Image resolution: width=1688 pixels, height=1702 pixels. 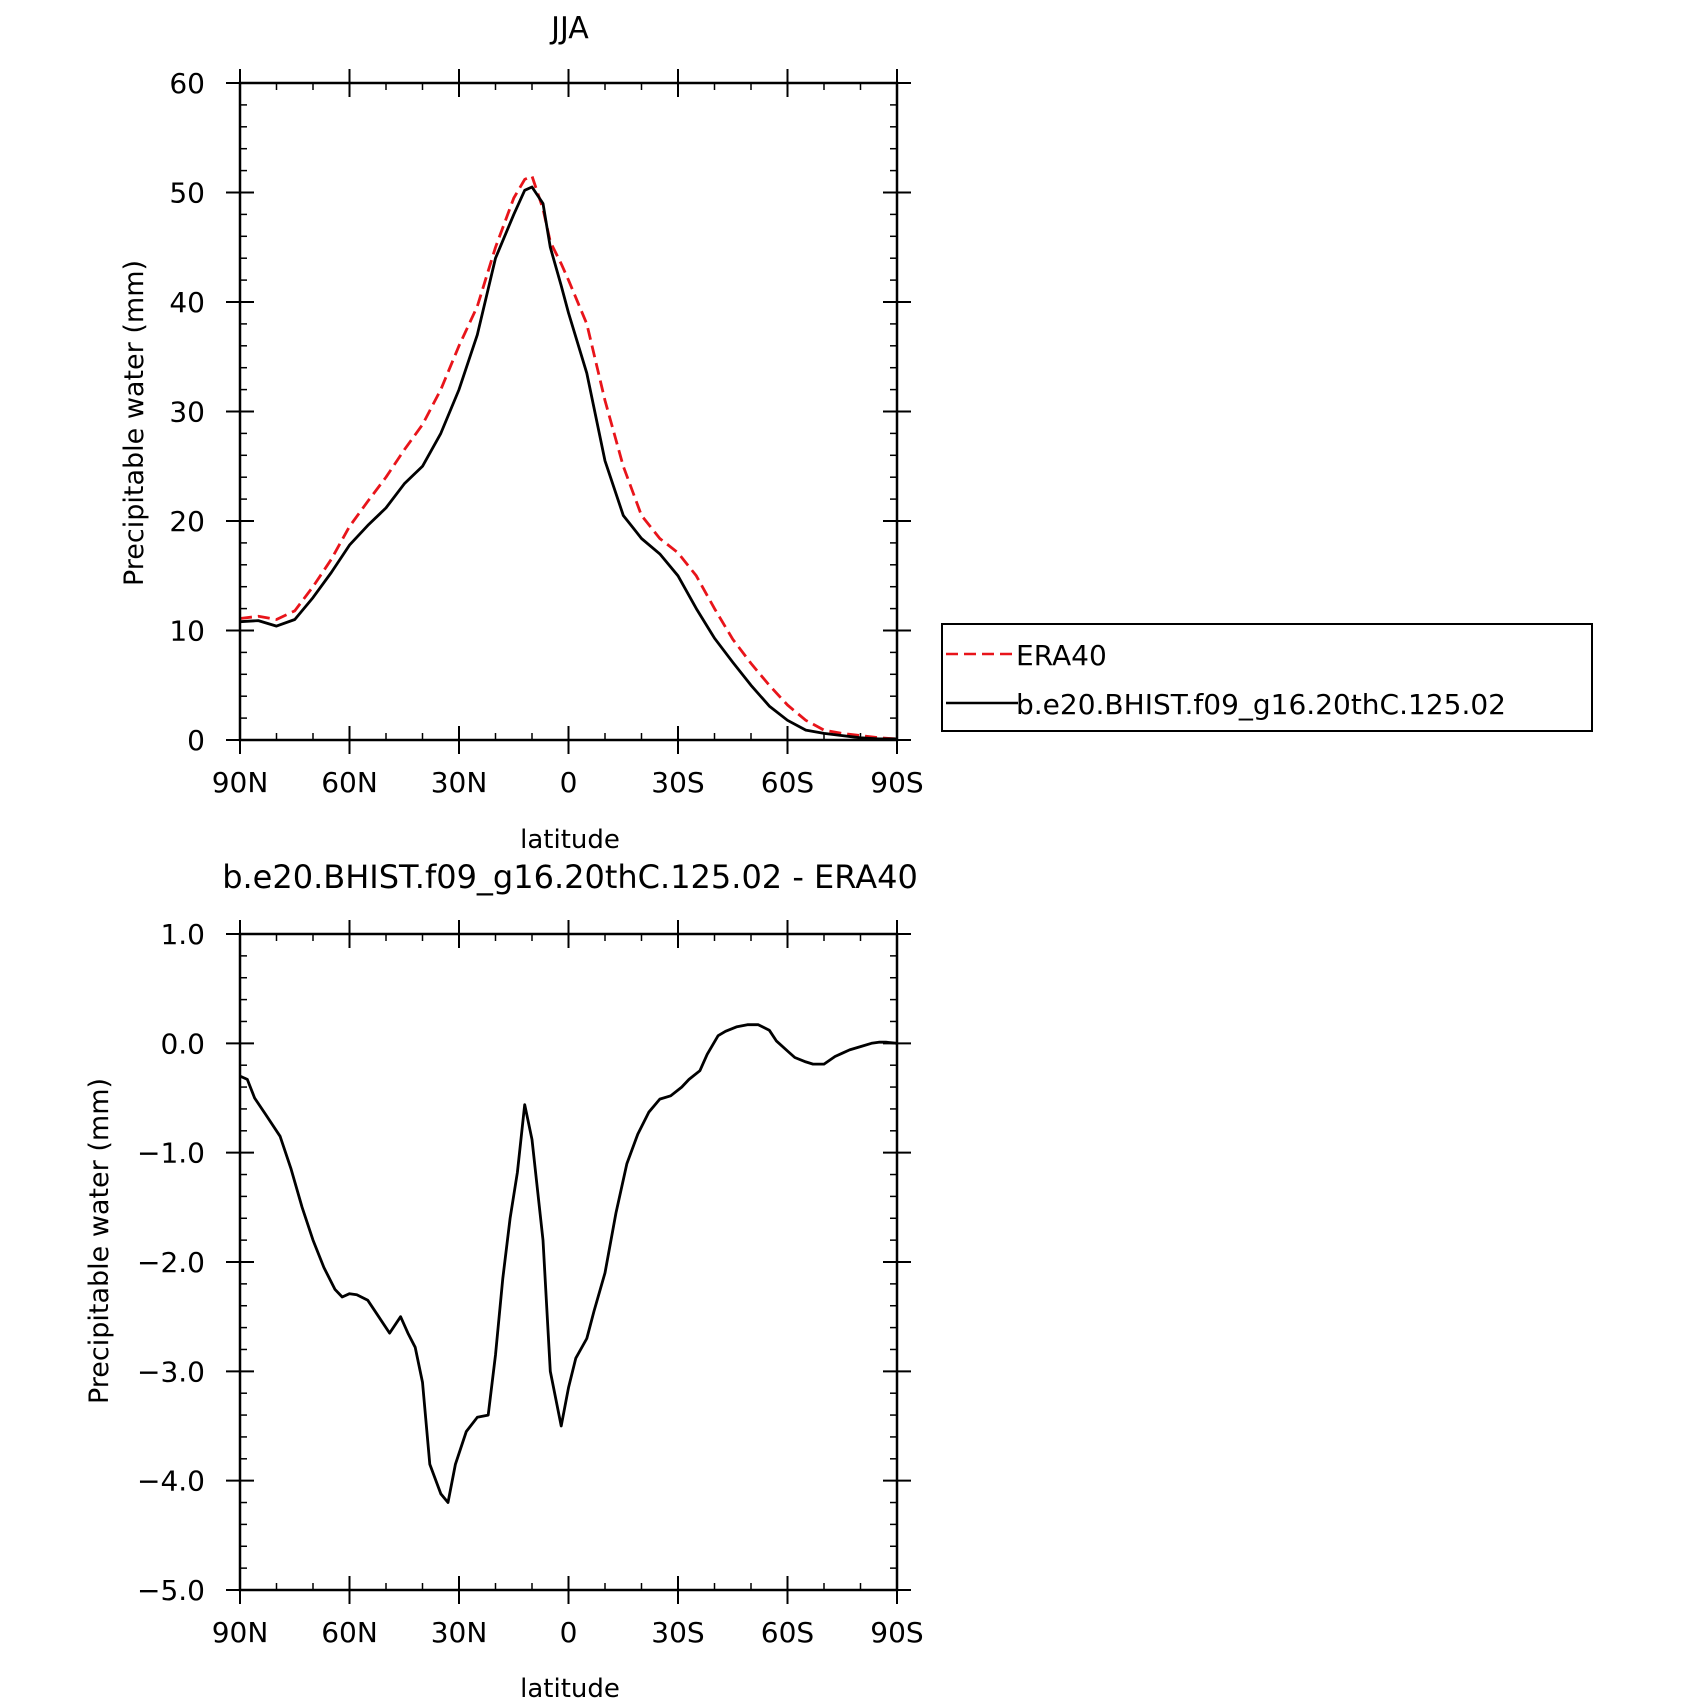 I want to click on legend-label-era40: ERA40, so click(x=1061, y=655).